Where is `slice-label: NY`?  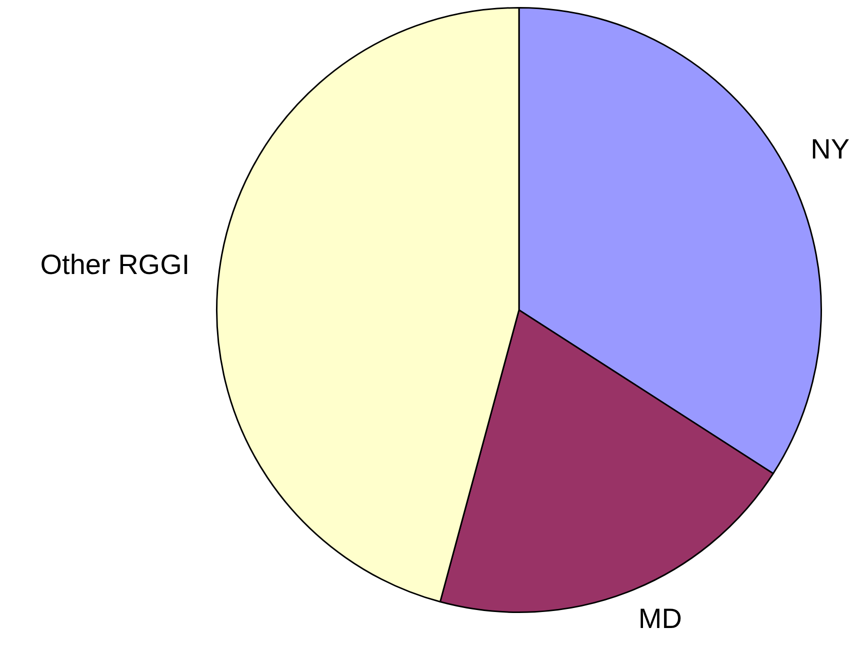 slice-label: NY is located at coordinates (830, 149).